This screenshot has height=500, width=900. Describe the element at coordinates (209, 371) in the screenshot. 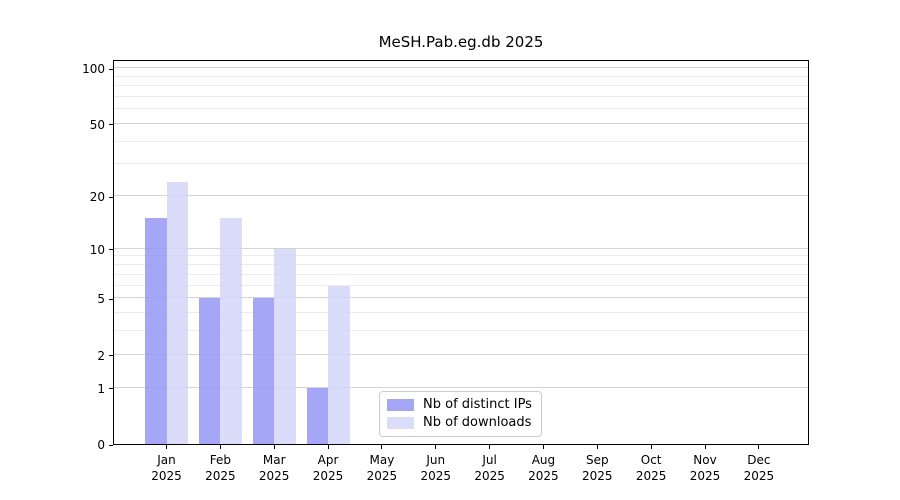

I see `bar-feb-ips` at that location.